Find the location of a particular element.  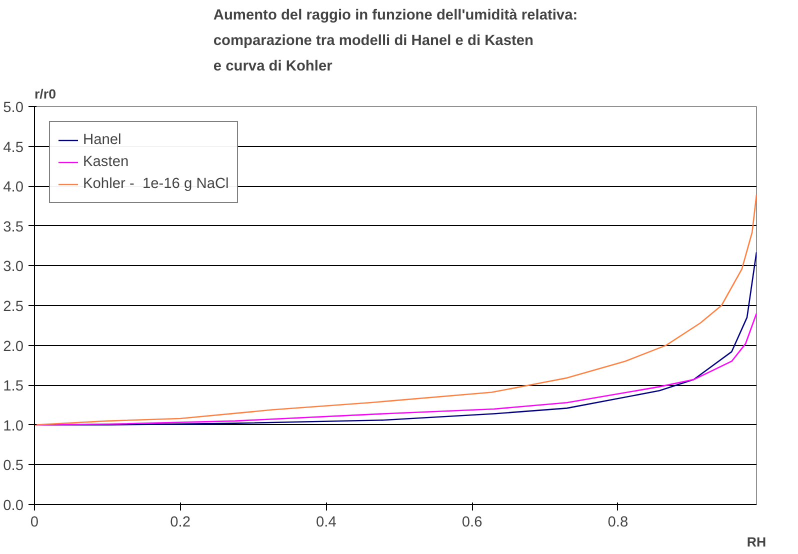

y-tick-label: 3.5 is located at coordinates (13, 227).